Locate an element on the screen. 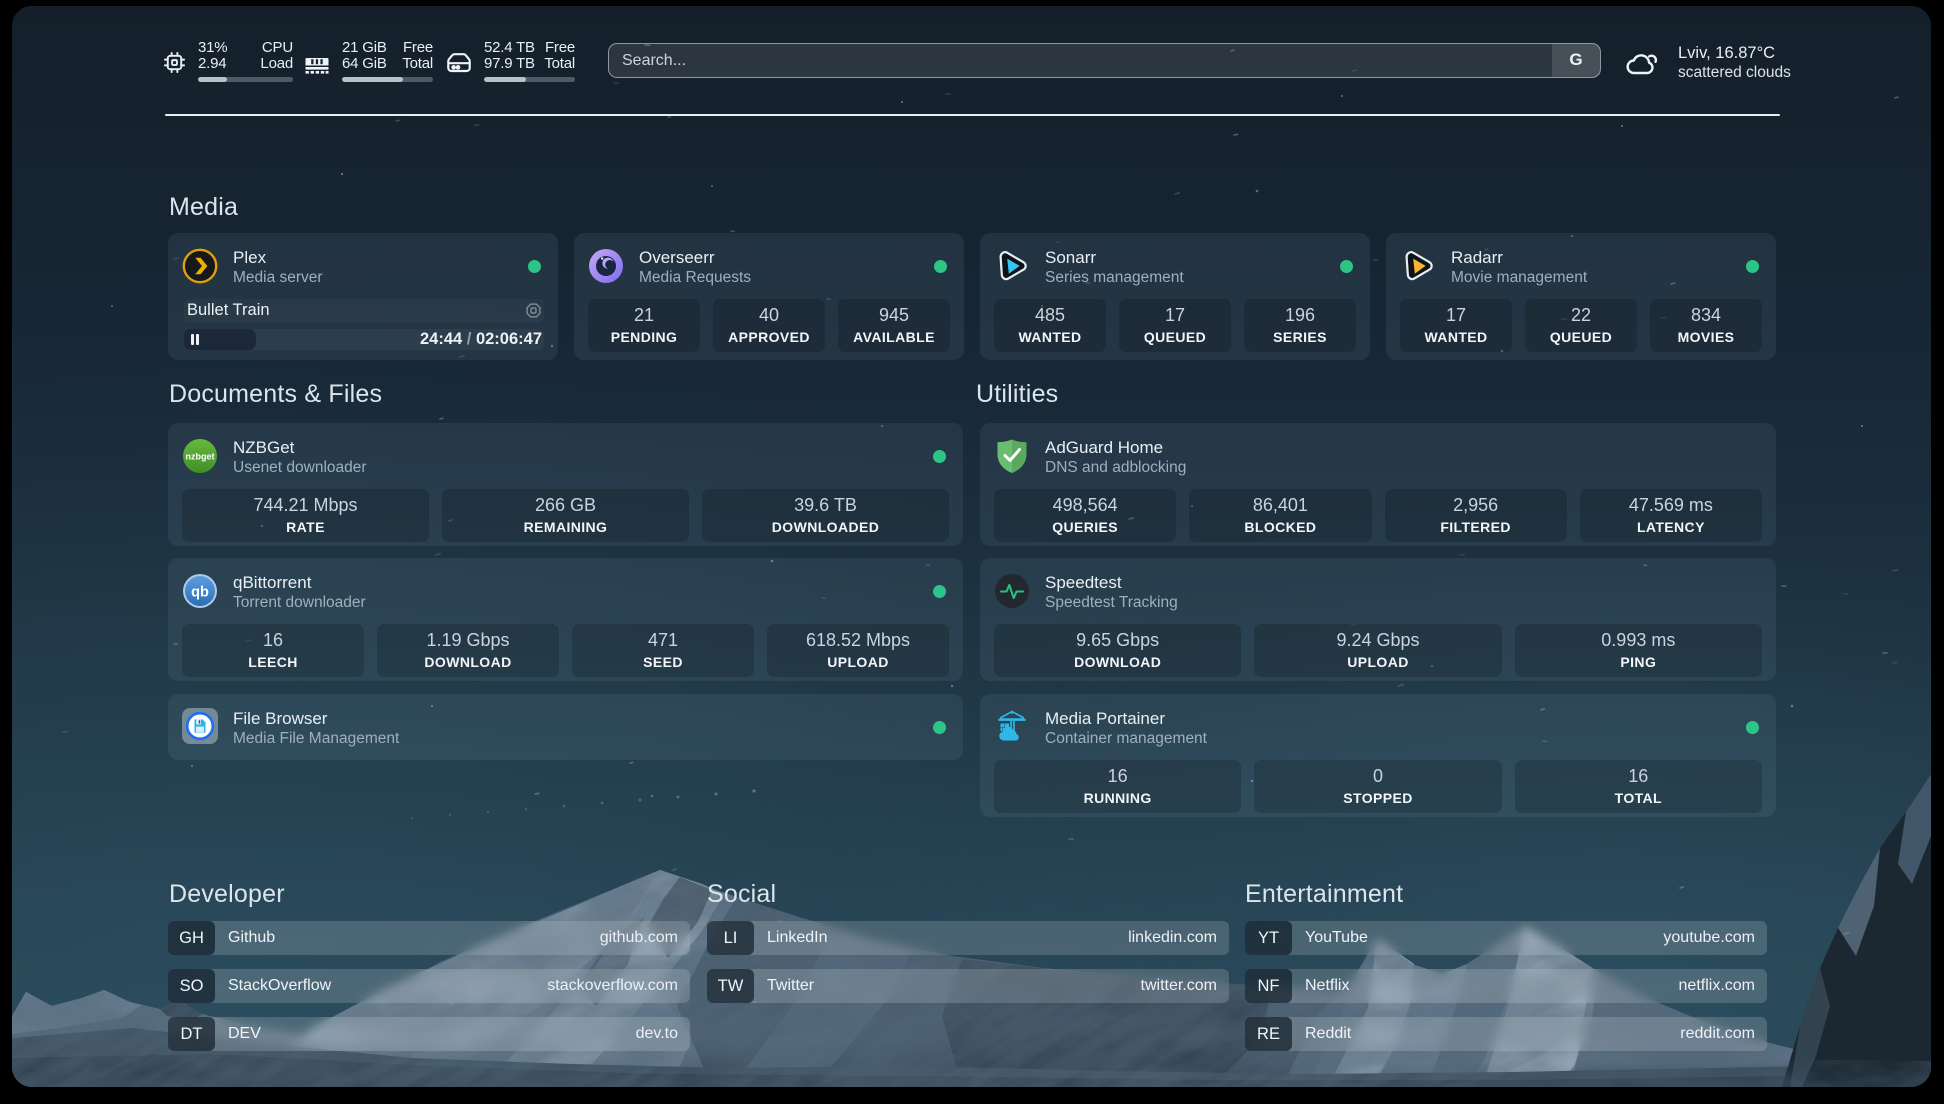 This screenshot has height=1104, width=1944. svg-text: qb is located at coordinates (200, 593).